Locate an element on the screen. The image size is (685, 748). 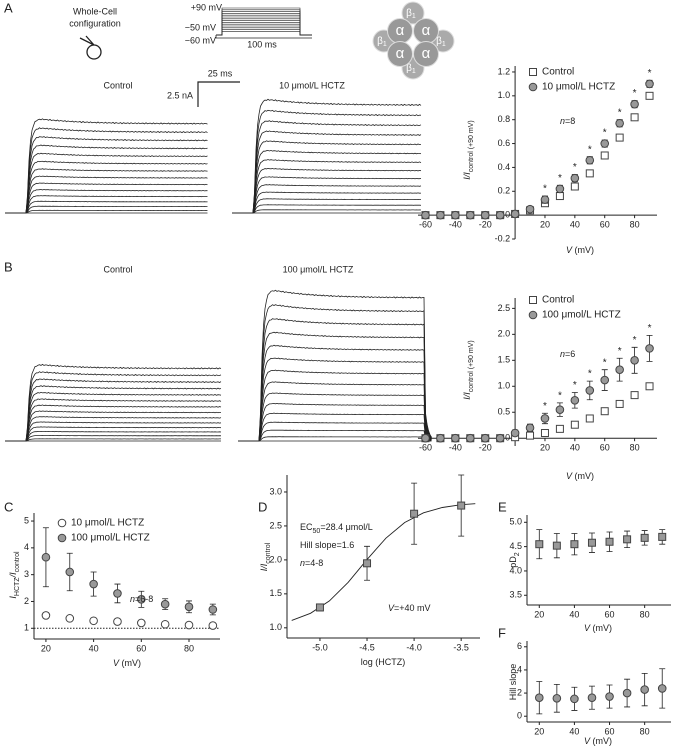
beta-index: 1 is located at coordinates (414, 71).